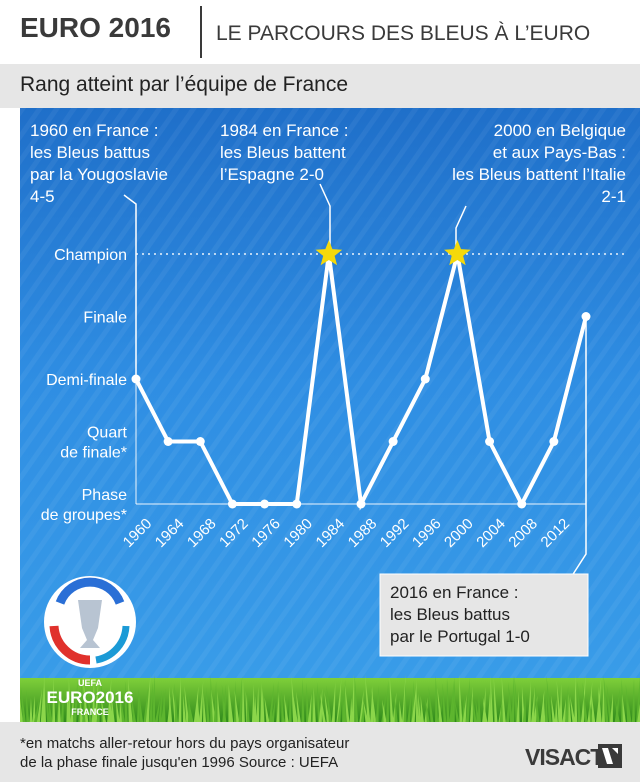  I want to click on logo-arc-red, so click(70, 645).